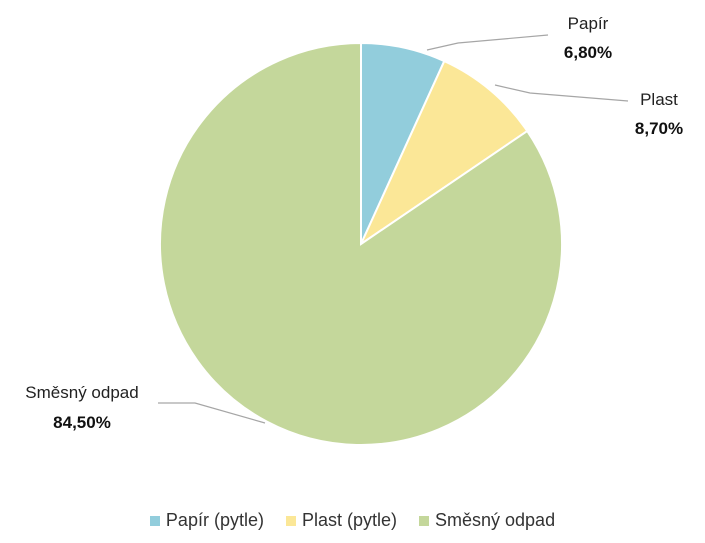 The height and width of the screenshot is (543, 705). Describe the element at coordinates (443, 153) in the screenshot. I see `pie-slice-plast` at that location.